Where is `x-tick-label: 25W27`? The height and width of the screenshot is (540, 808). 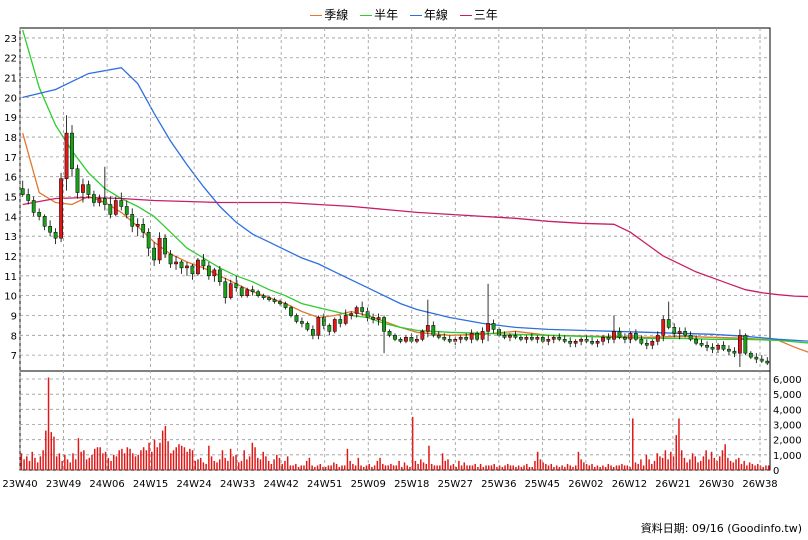 x-tick-label: 25W27 is located at coordinates (455, 484).